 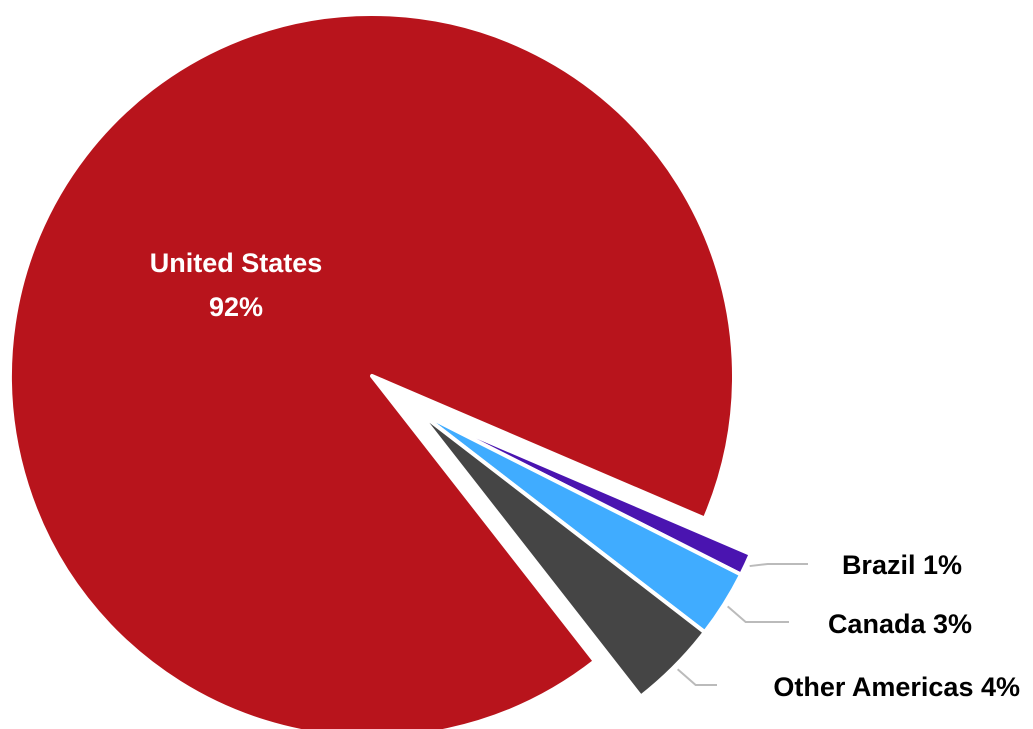 What do you see at coordinates (236, 263) in the screenshot?
I see `slice-label-united-states: United States` at bounding box center [236, 263].